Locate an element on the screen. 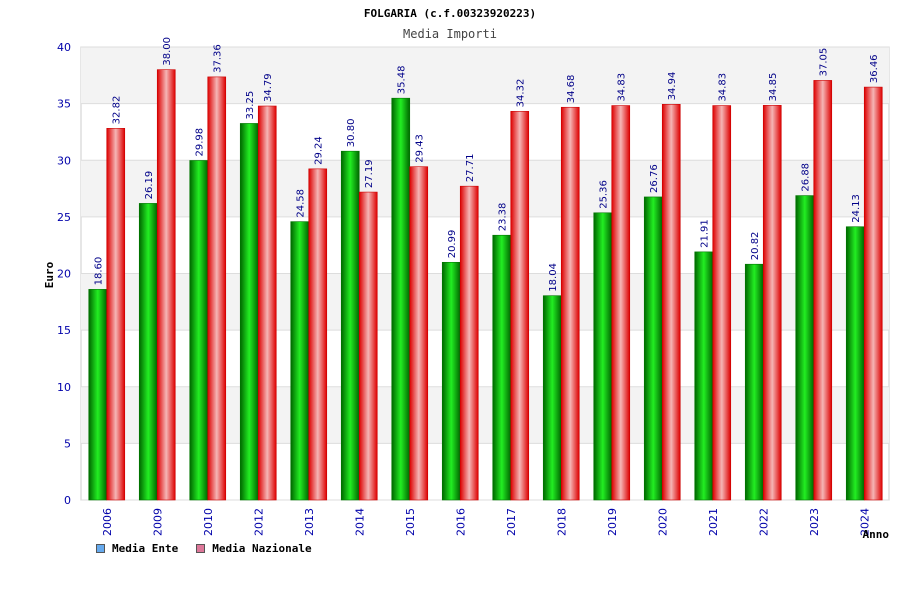  label-media-ente: 18.60 is located at coordinates (99, 271).